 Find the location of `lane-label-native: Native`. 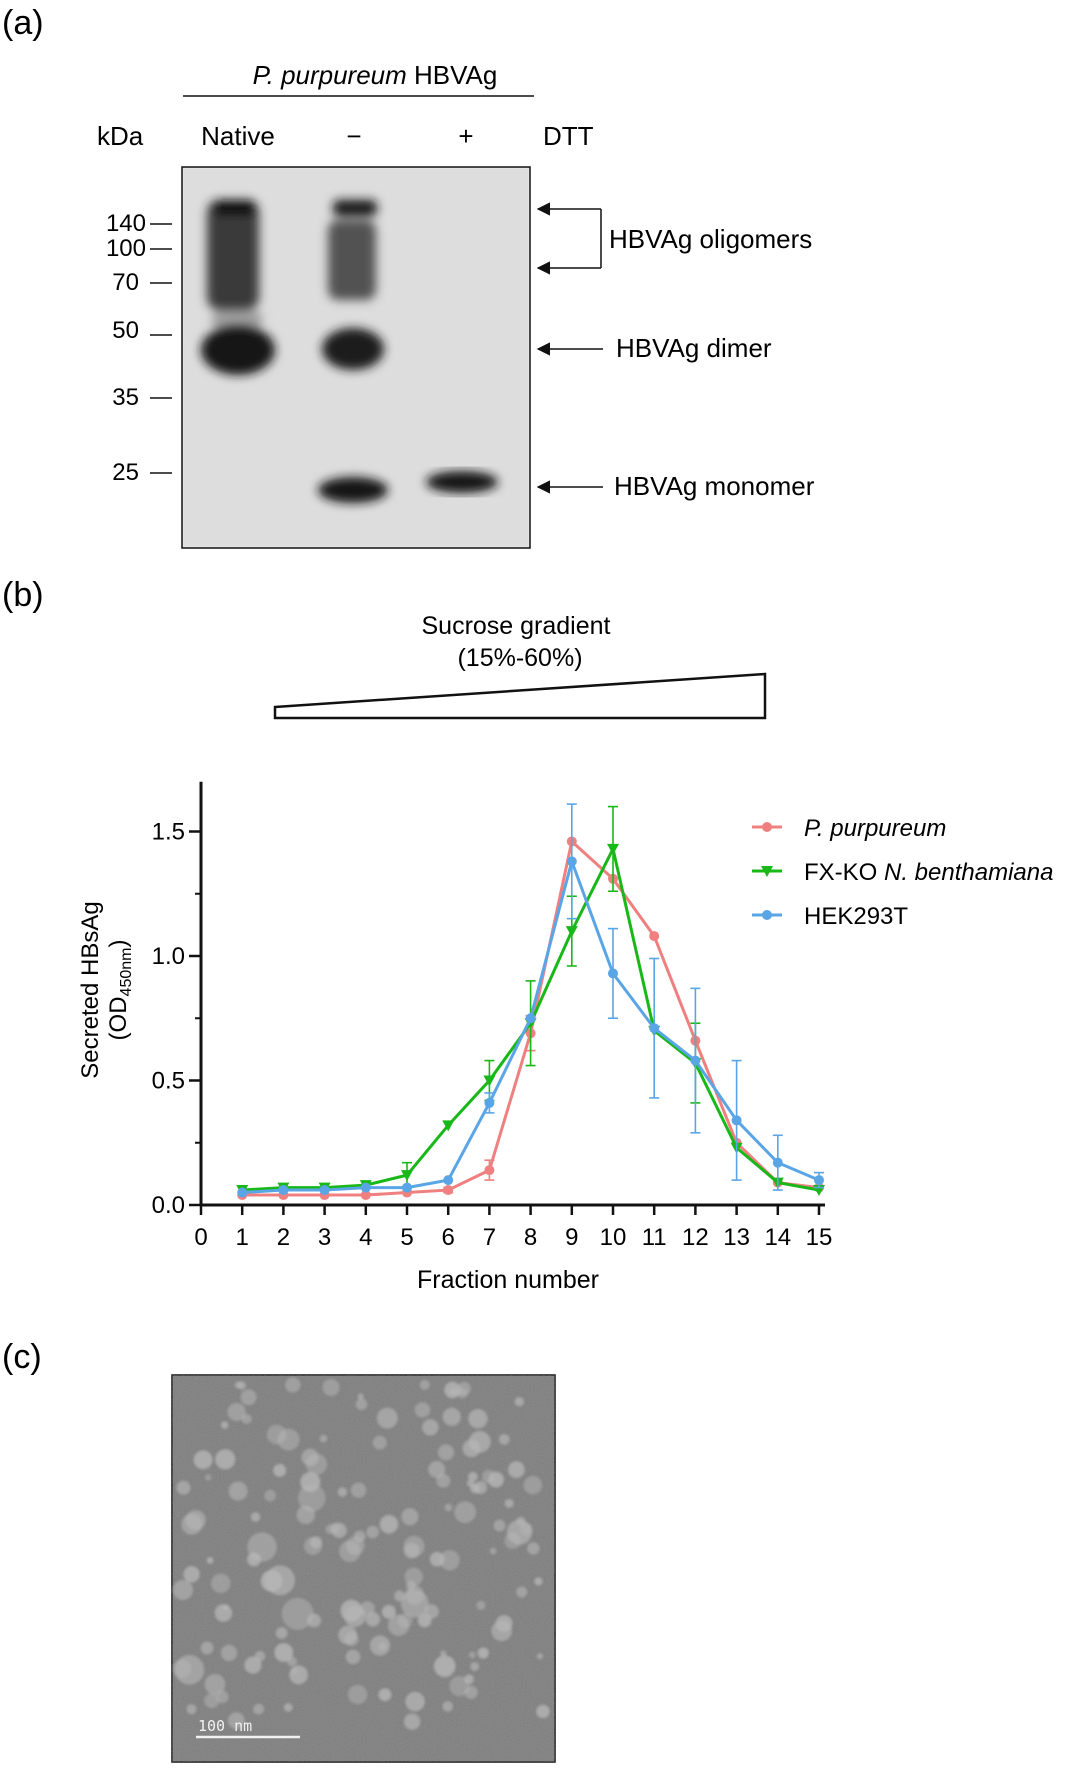

lane-label-native: Native is located at coordinates (238, 136).